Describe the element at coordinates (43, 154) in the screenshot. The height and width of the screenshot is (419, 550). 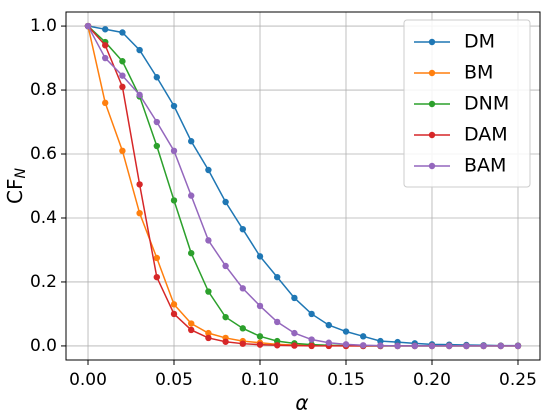
I see `y-tick-label: 0.6` at that location.